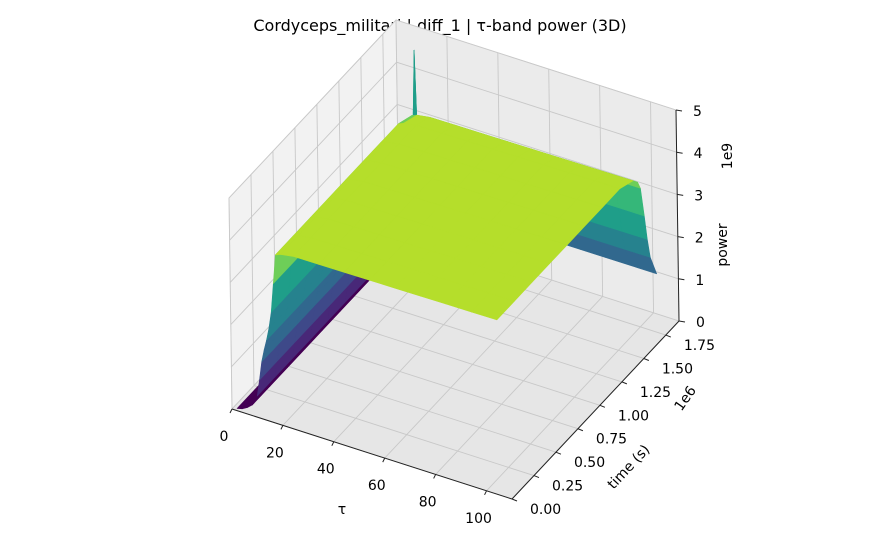 The image size is (880, 554). I want to click on y-tick-label: 1.25, so click(655, 393).